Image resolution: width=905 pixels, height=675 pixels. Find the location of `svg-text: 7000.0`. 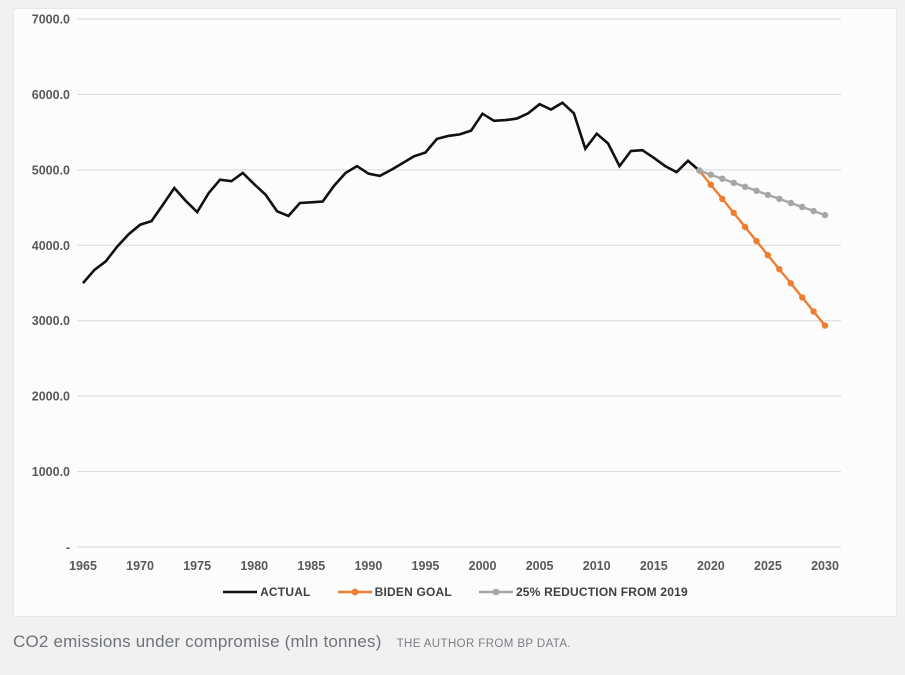

svg-text: 7000.0 is located at coordinates (51, 20).